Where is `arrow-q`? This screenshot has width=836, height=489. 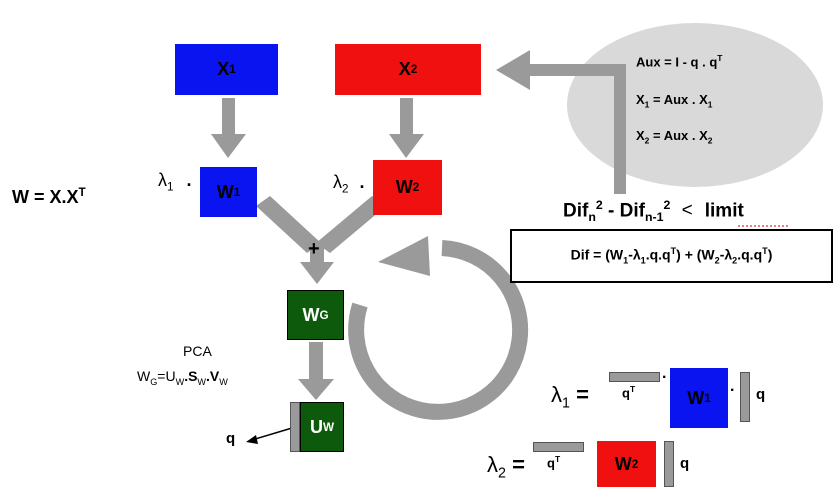 arrow-q is located at coordinates (269, 435).